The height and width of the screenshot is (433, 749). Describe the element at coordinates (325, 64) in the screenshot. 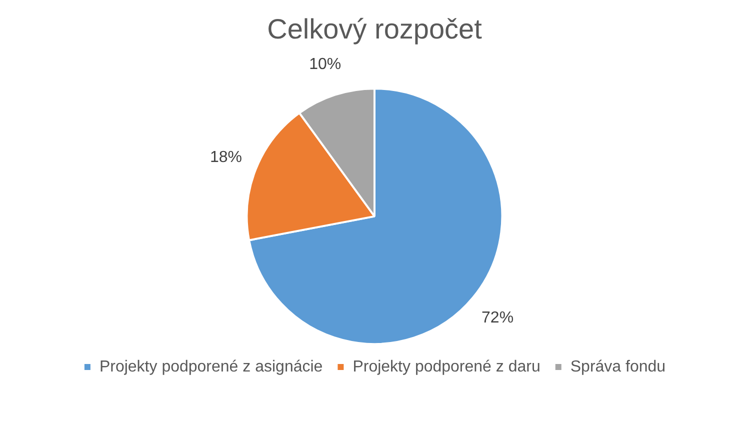

I see `data-label: 10%` at that location.